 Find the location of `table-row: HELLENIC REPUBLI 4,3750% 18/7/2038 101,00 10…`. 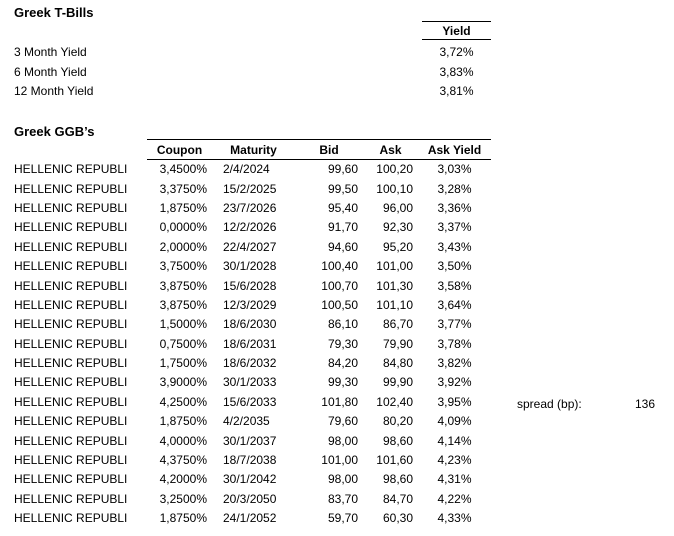

table-row: HELLENIC REPUBLI 4,3750% 18/7/2038 101,00 10… is located at coordinates (252, 459).